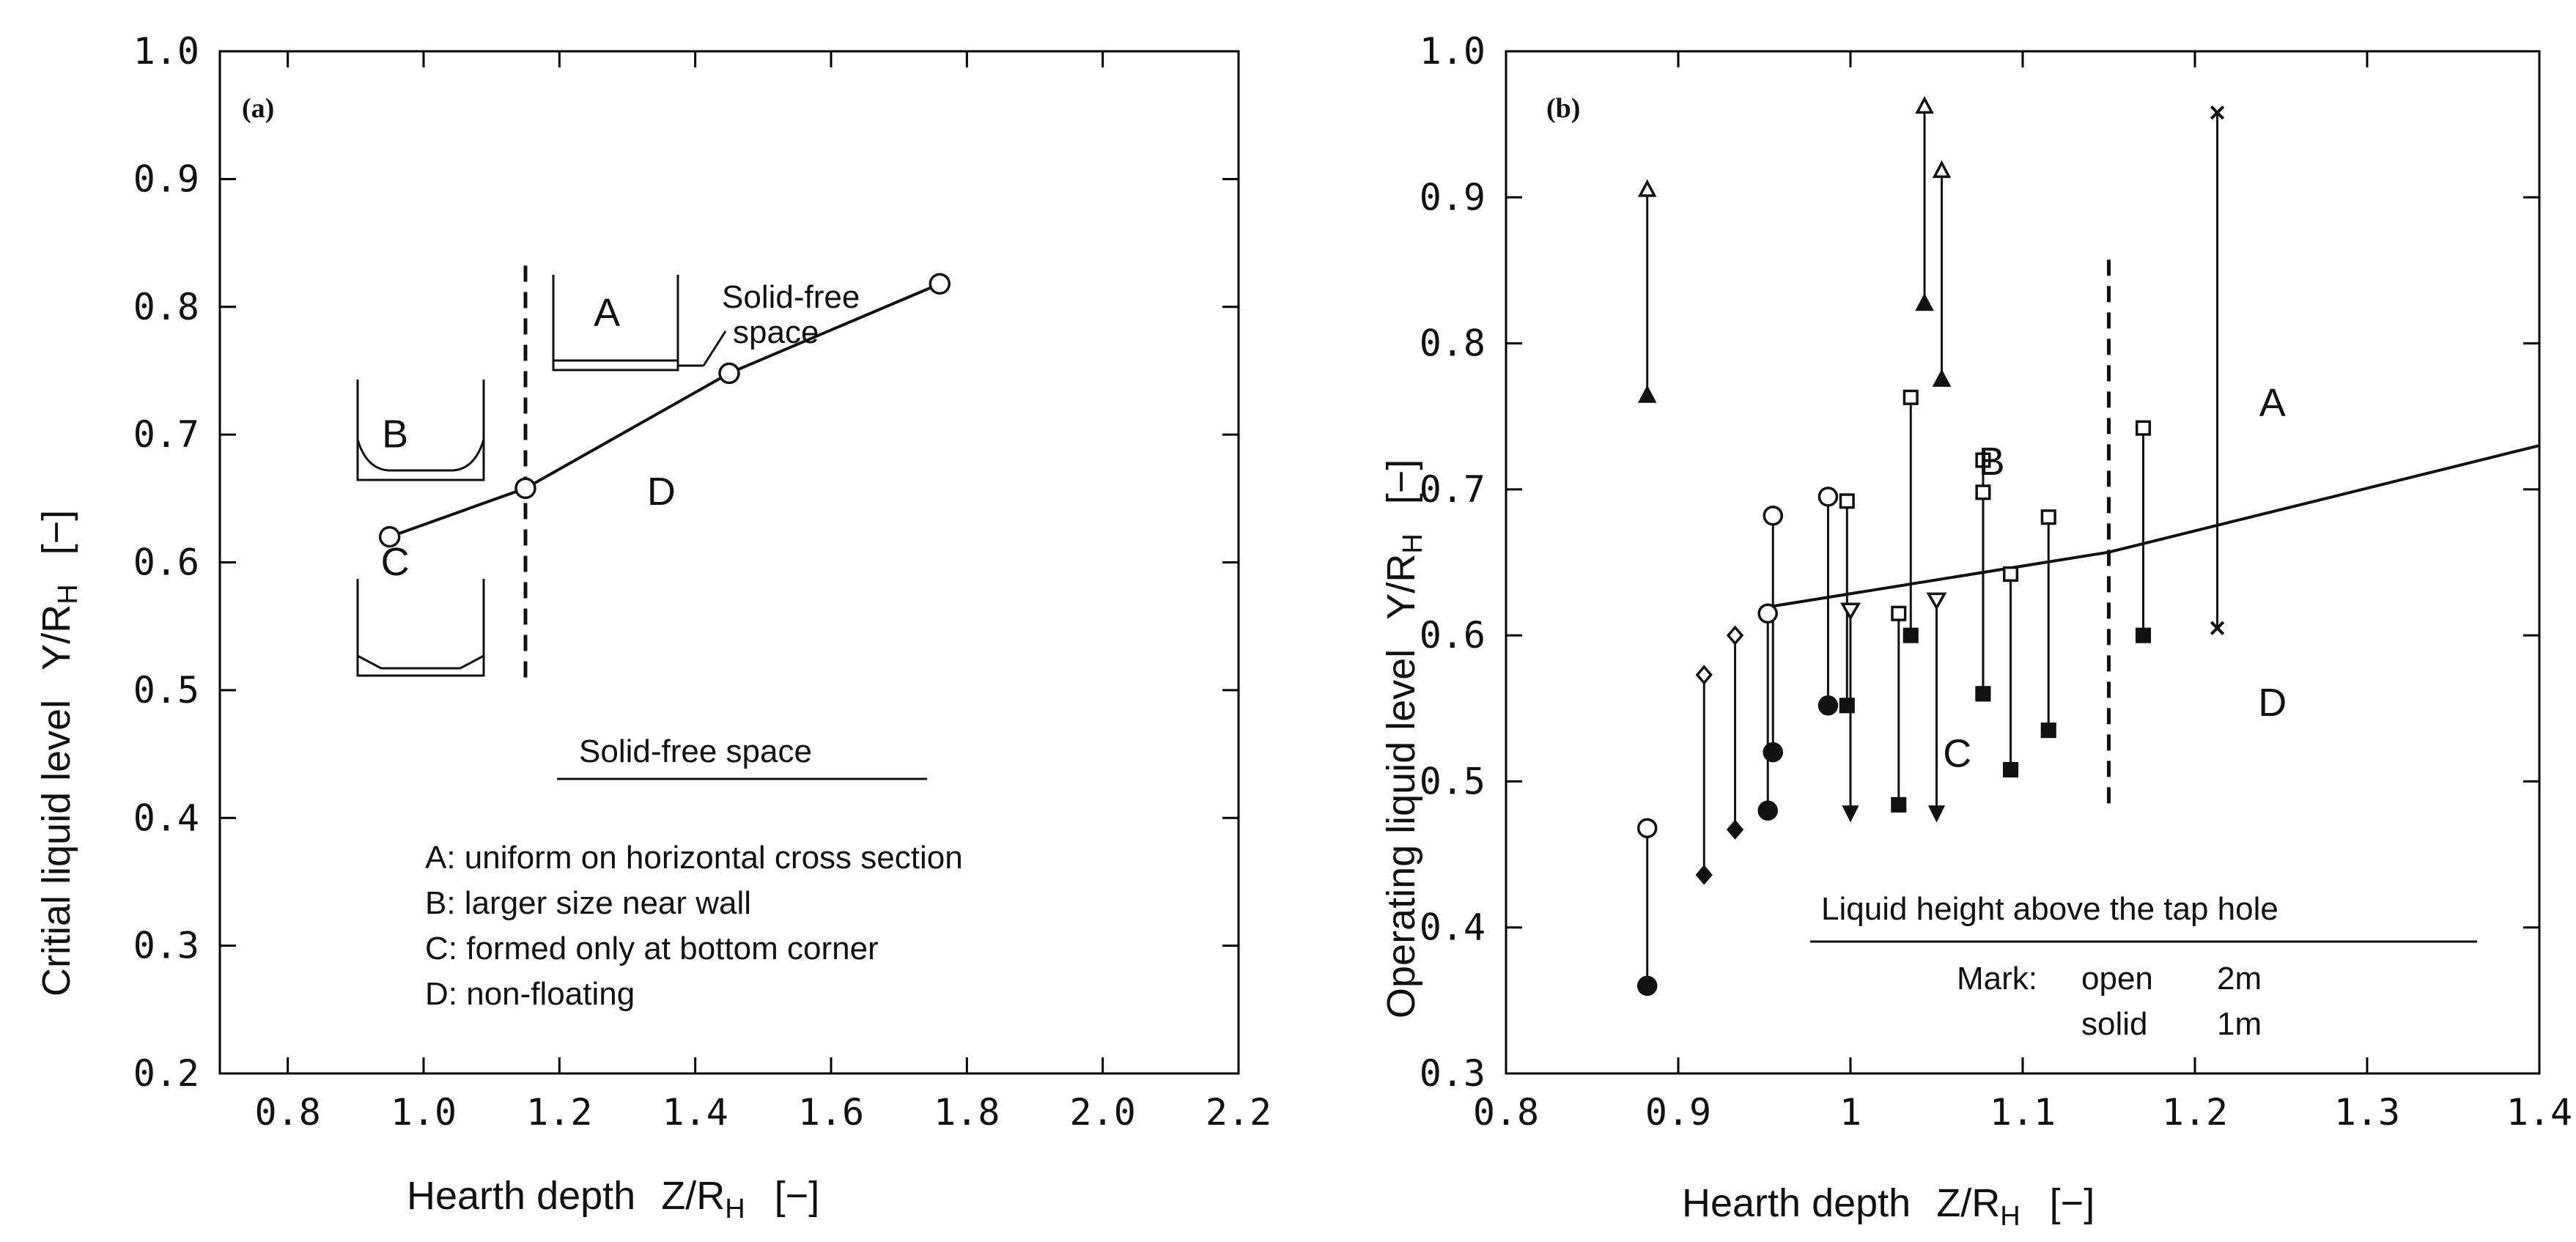 The height and width of the screenshot is (1242, 2576). I want to click on y-tick-label-a: 0.2, so click(166, 1073).